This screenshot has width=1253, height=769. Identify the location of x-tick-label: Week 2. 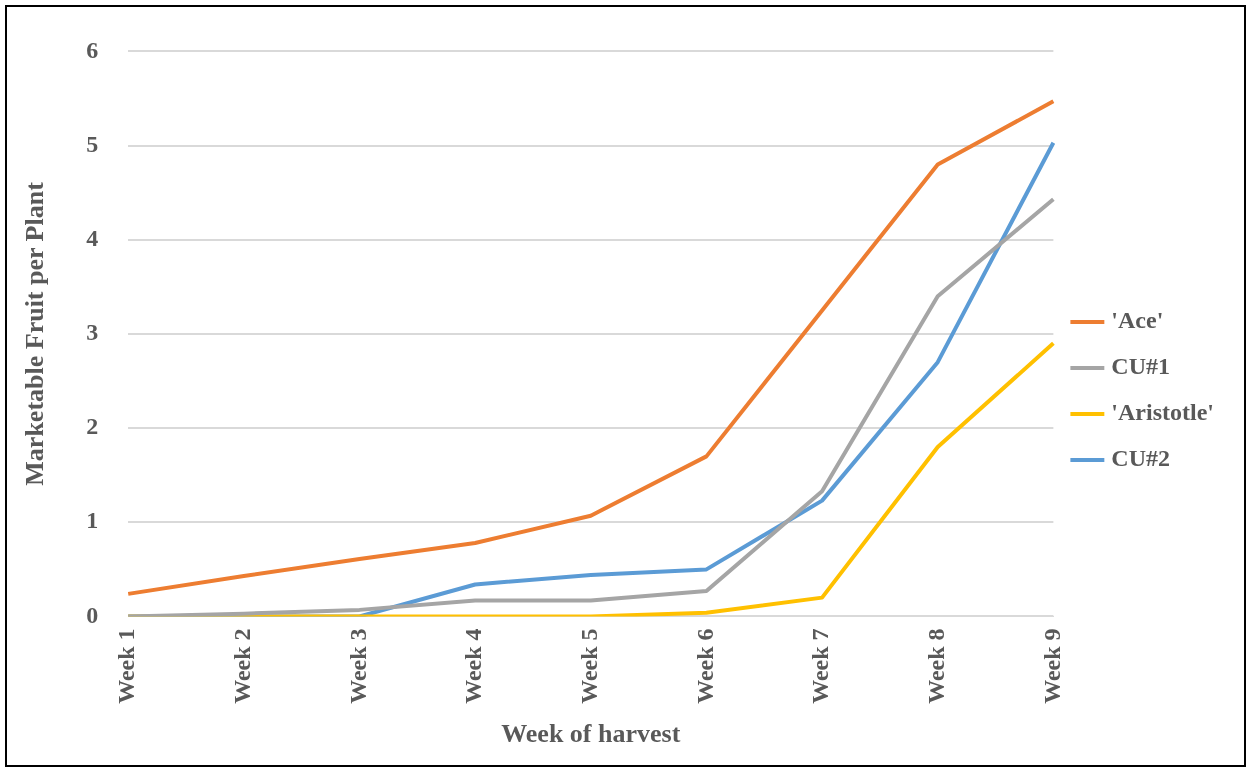
(242, 666).